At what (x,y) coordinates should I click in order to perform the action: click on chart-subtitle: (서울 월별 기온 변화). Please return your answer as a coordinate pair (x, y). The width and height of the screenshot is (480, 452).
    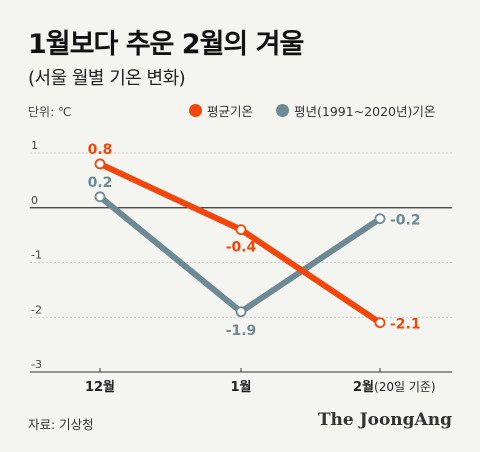
    Looking at the image, I should click on (107, 78).